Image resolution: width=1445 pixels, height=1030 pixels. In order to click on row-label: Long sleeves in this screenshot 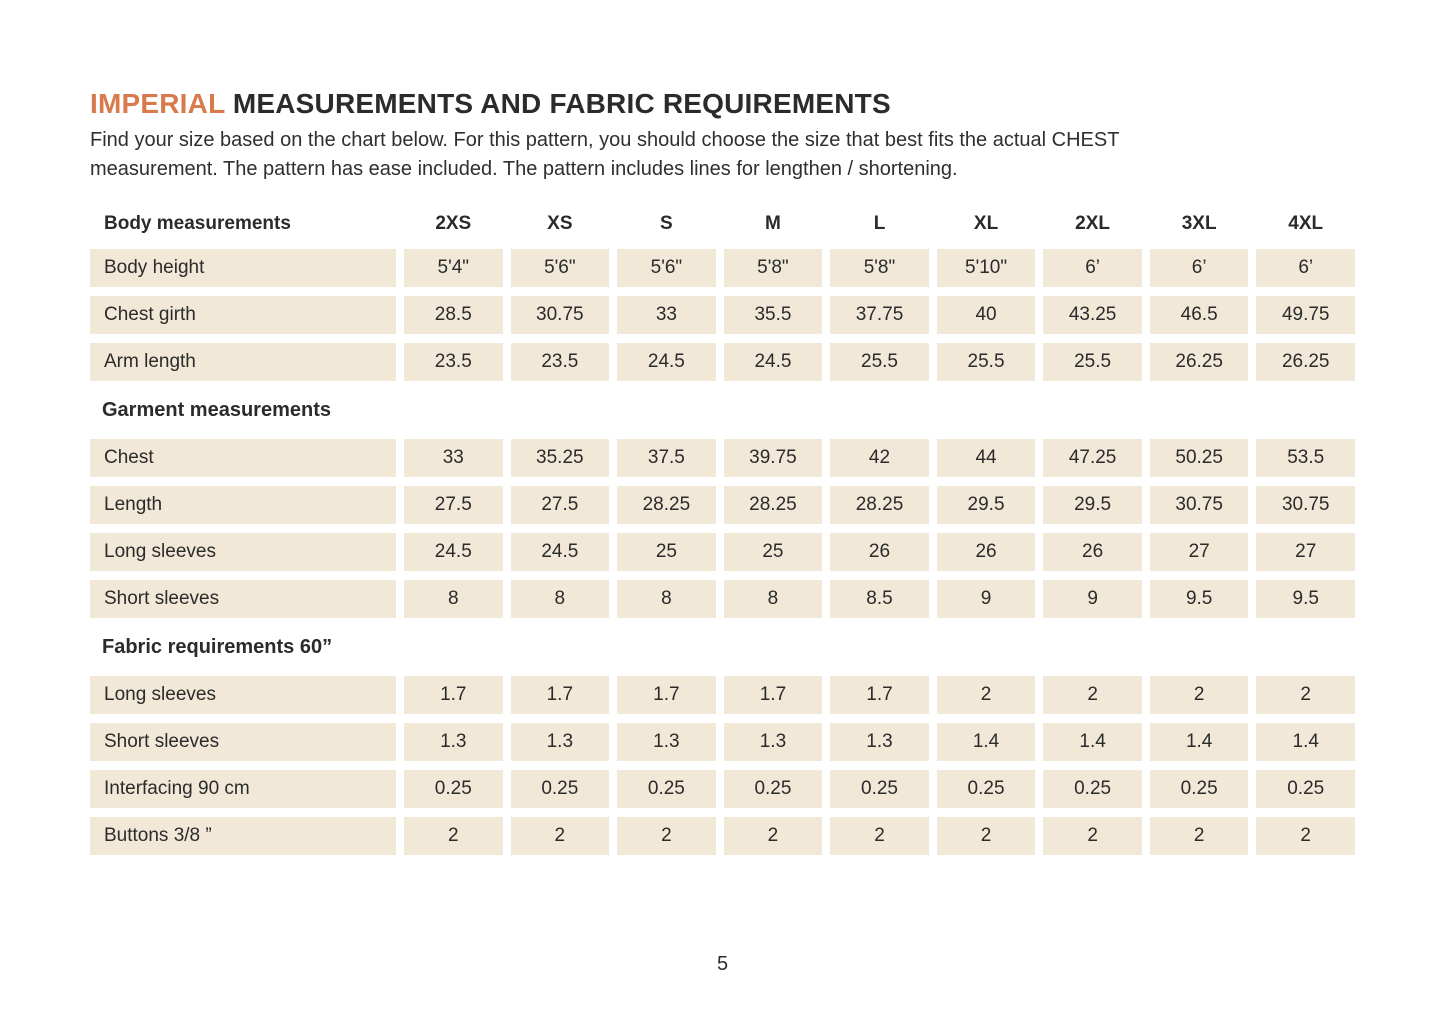, I will do `click(243, 695)`.